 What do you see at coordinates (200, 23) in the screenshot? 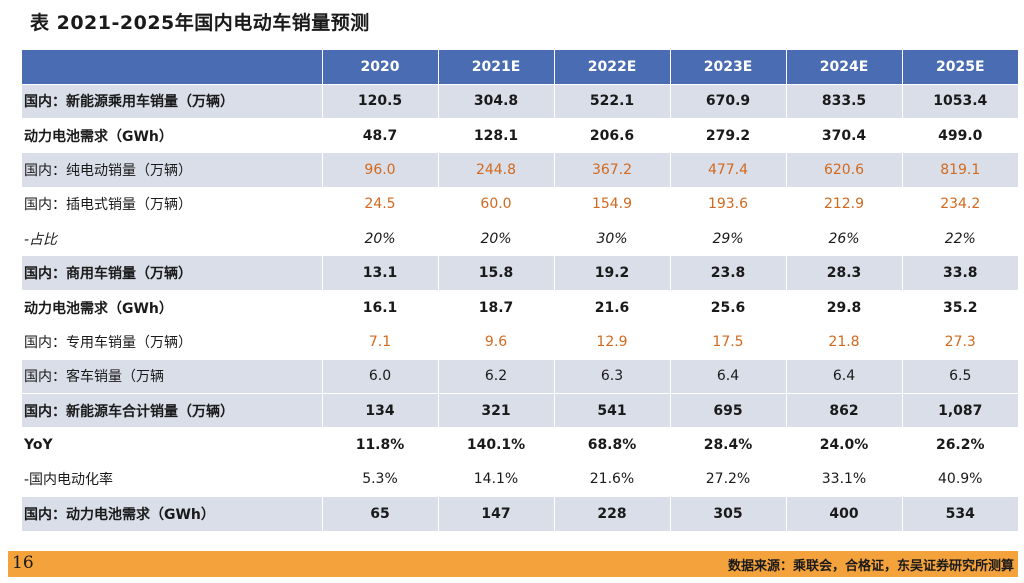
I see `page-title: 表 2021-2025年国内电动车销量预测` at bounding box center [200, 23].